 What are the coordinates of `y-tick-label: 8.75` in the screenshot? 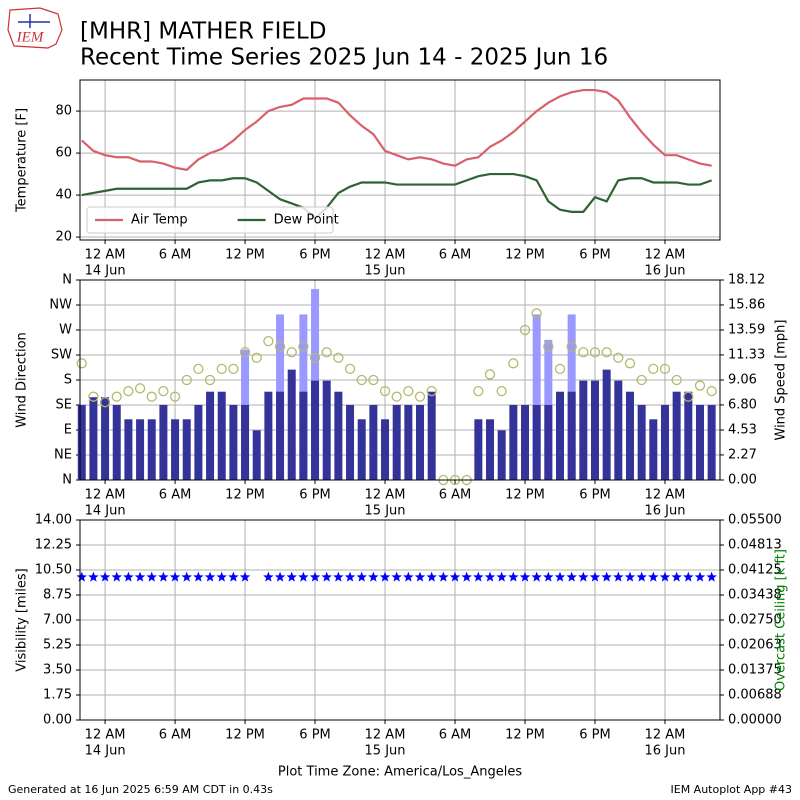 It's located at (57, 595).